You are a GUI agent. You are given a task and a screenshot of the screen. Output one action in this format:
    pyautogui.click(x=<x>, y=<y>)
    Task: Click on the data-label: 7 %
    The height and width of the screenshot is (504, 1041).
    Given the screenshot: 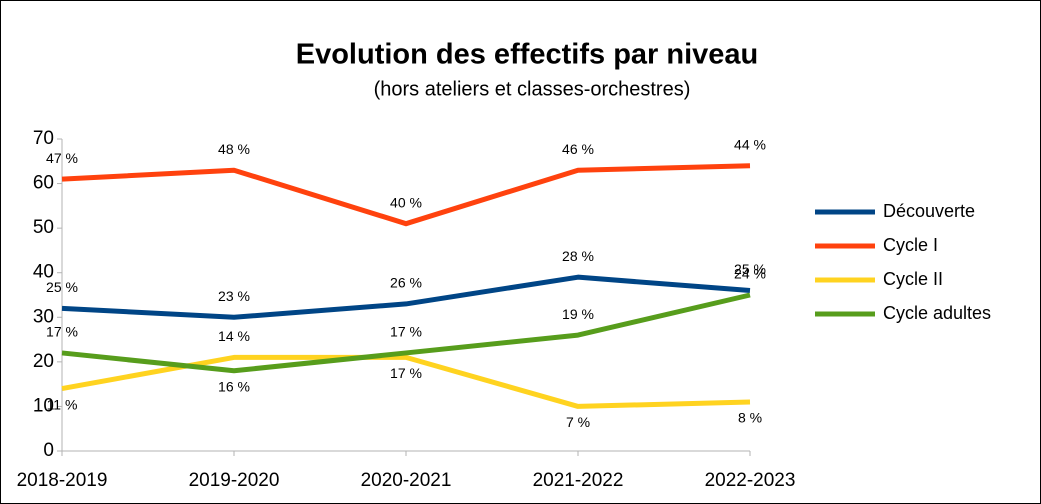 What is the action you would take?
    pyautogui.click(x=578, y=422)
    